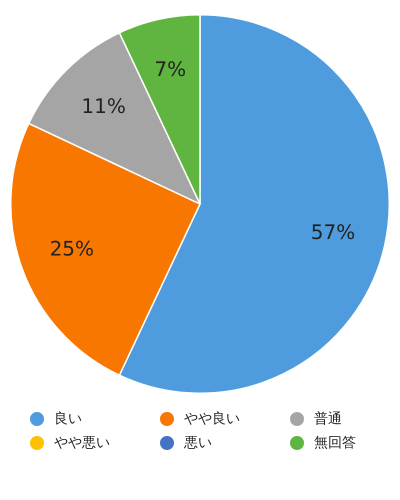 The height and width of the screenshot is (500, 400). What do you see at coordinates (335, 443) in the screenshot?
I see `legend-label: 無回答` at bounding box center [335, 443].